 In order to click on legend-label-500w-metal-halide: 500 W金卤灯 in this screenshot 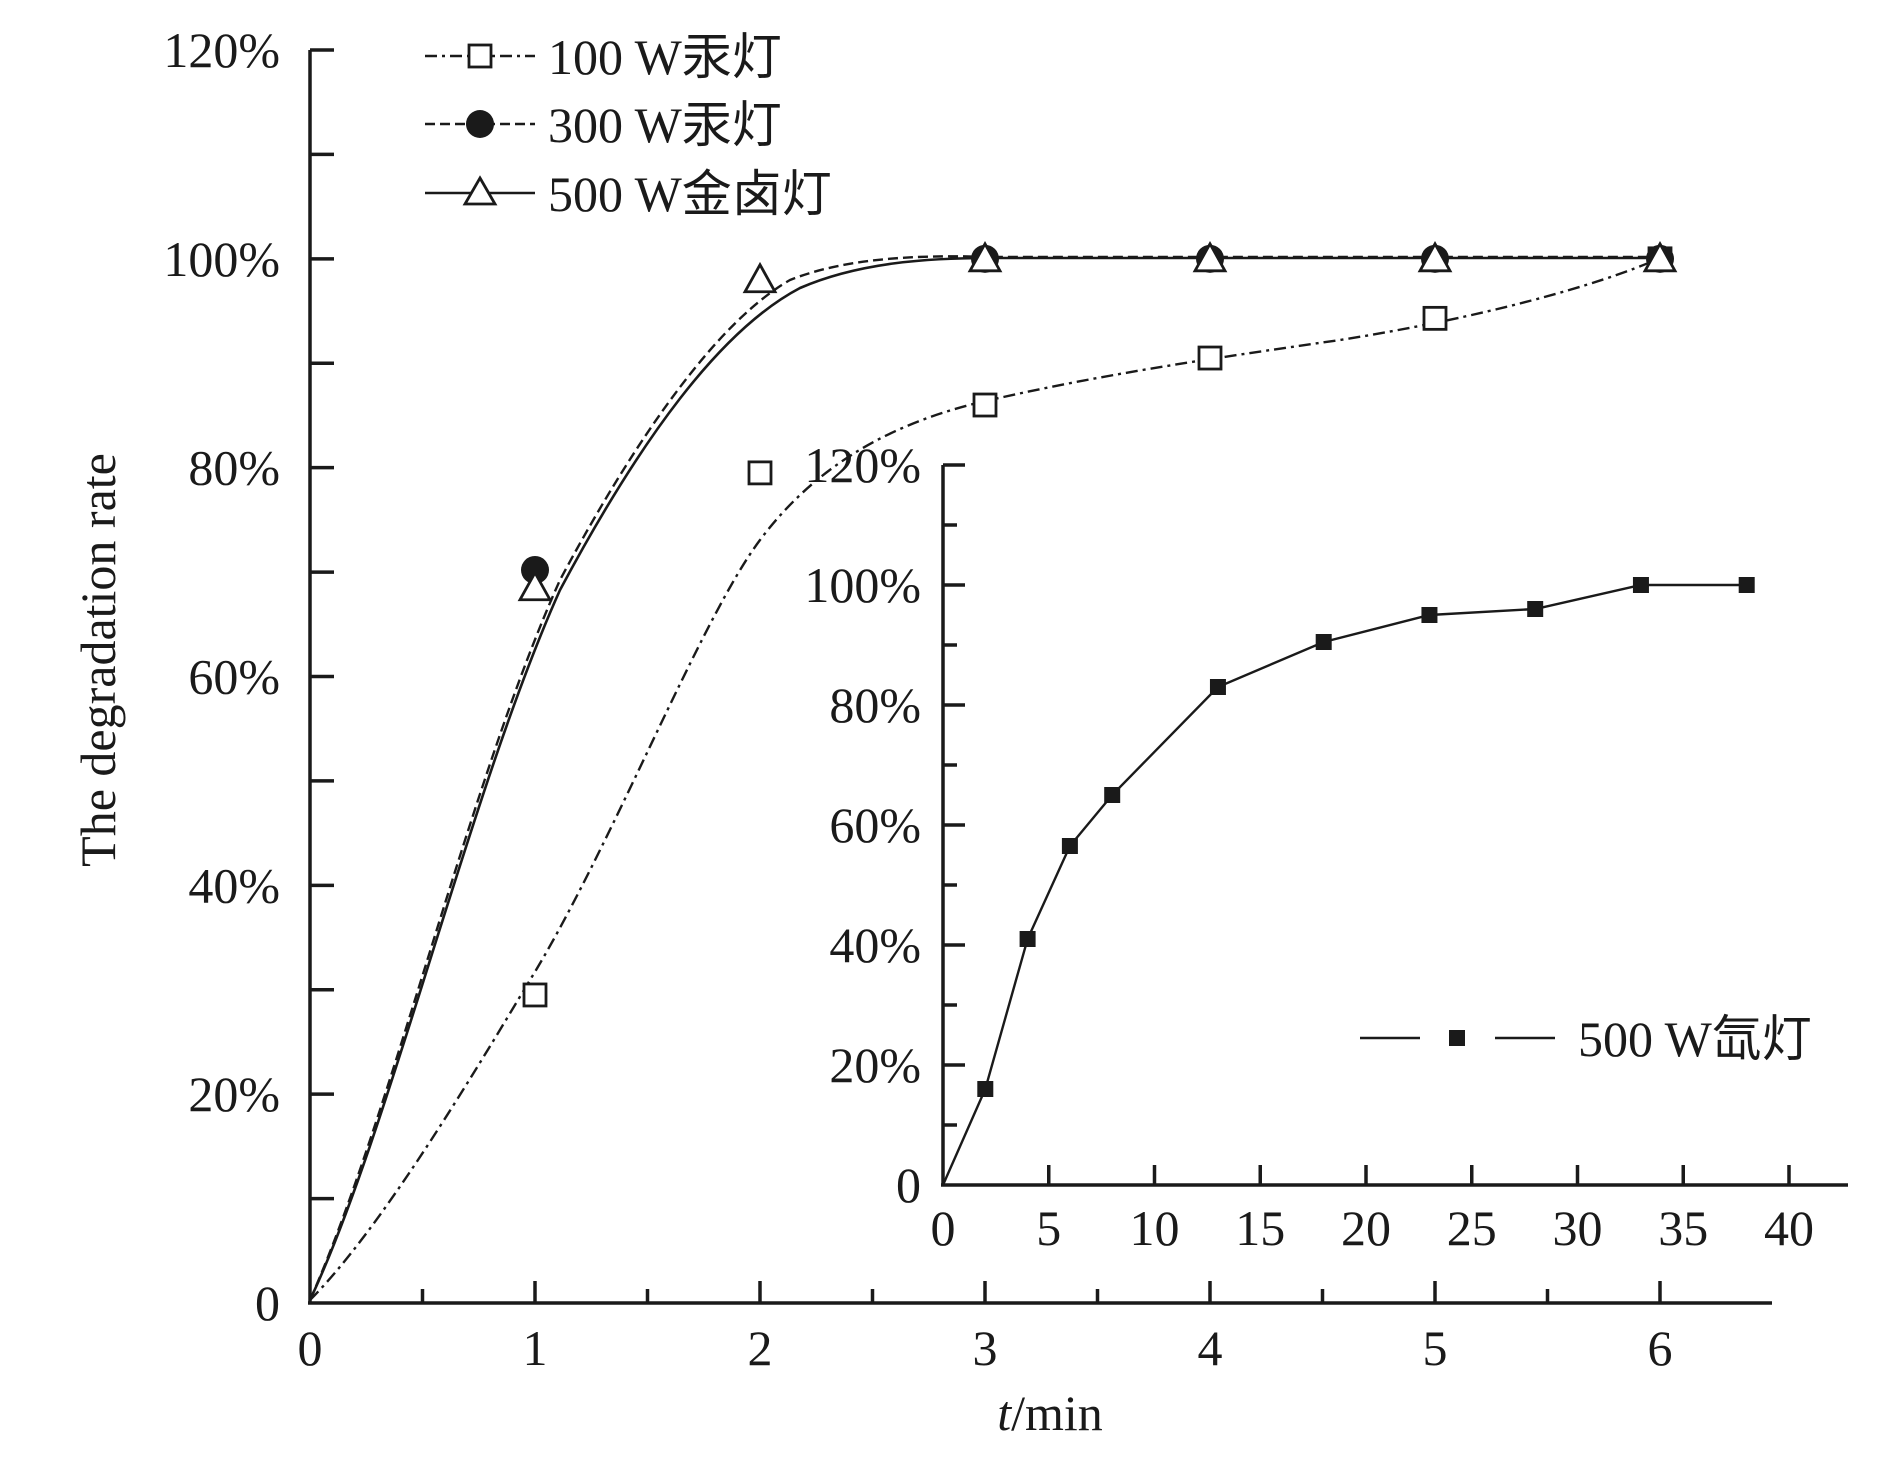, I will do `click(690, 194)`.